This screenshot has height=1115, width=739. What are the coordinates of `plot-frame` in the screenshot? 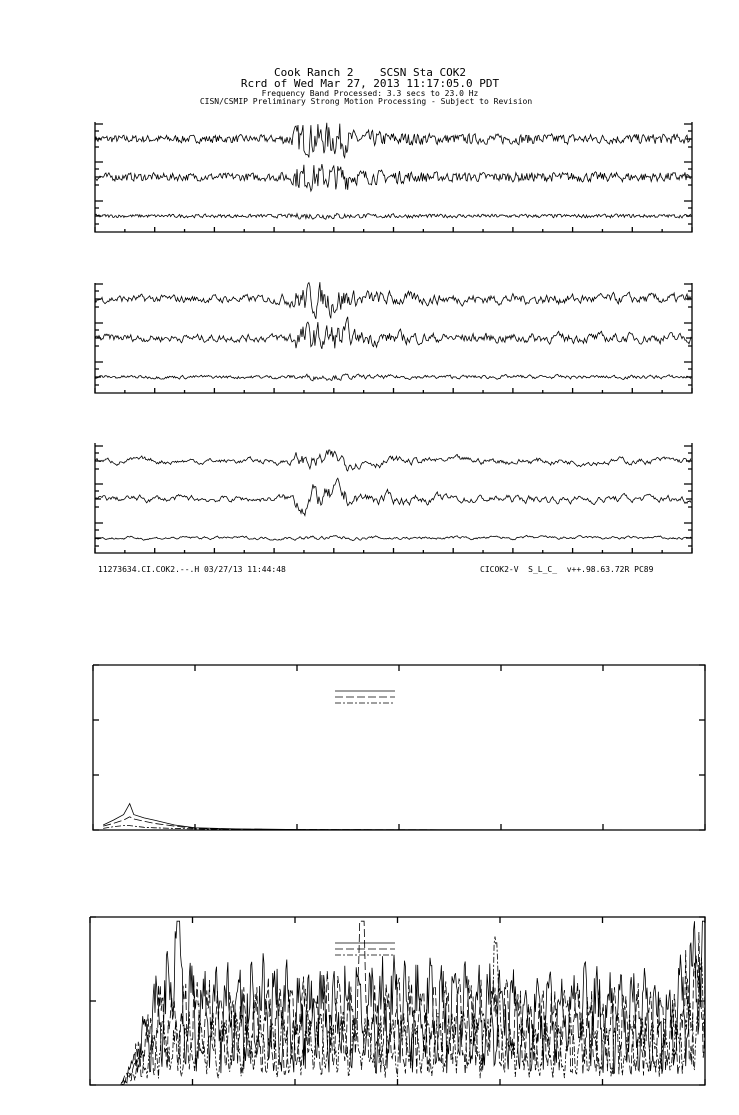 It's located at (399, 747).